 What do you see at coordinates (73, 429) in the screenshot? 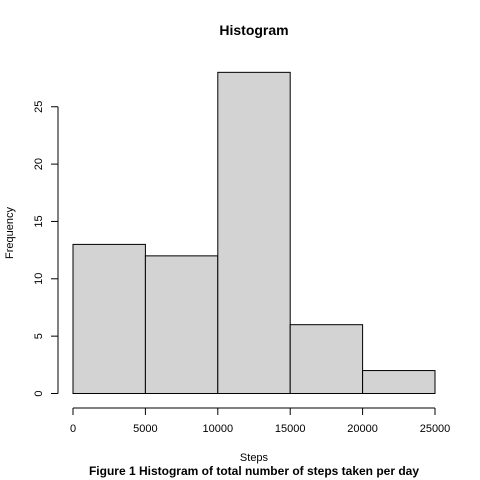
I see `x-tick-label-0: 0` at bounding box center [73, 429].